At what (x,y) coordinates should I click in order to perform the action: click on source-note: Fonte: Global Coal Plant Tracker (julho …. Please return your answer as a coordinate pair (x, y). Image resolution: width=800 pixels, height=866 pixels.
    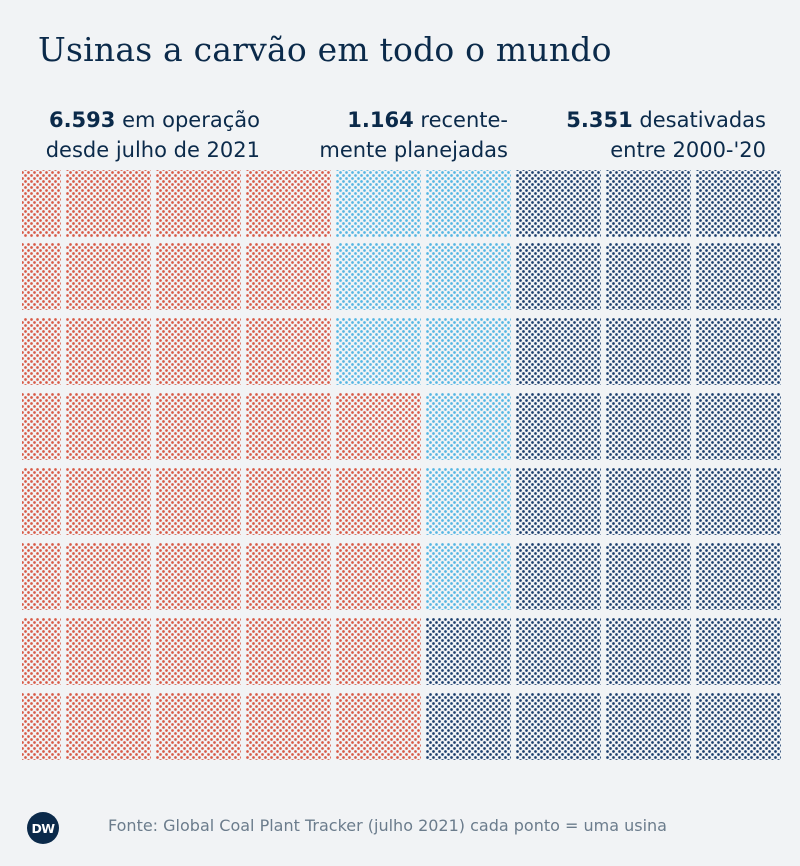
    Looking at the image, I should click on (387, 825).